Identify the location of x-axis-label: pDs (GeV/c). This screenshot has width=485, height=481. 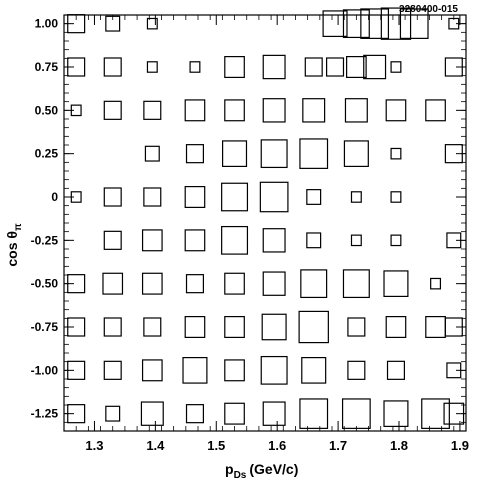
(261, 471).